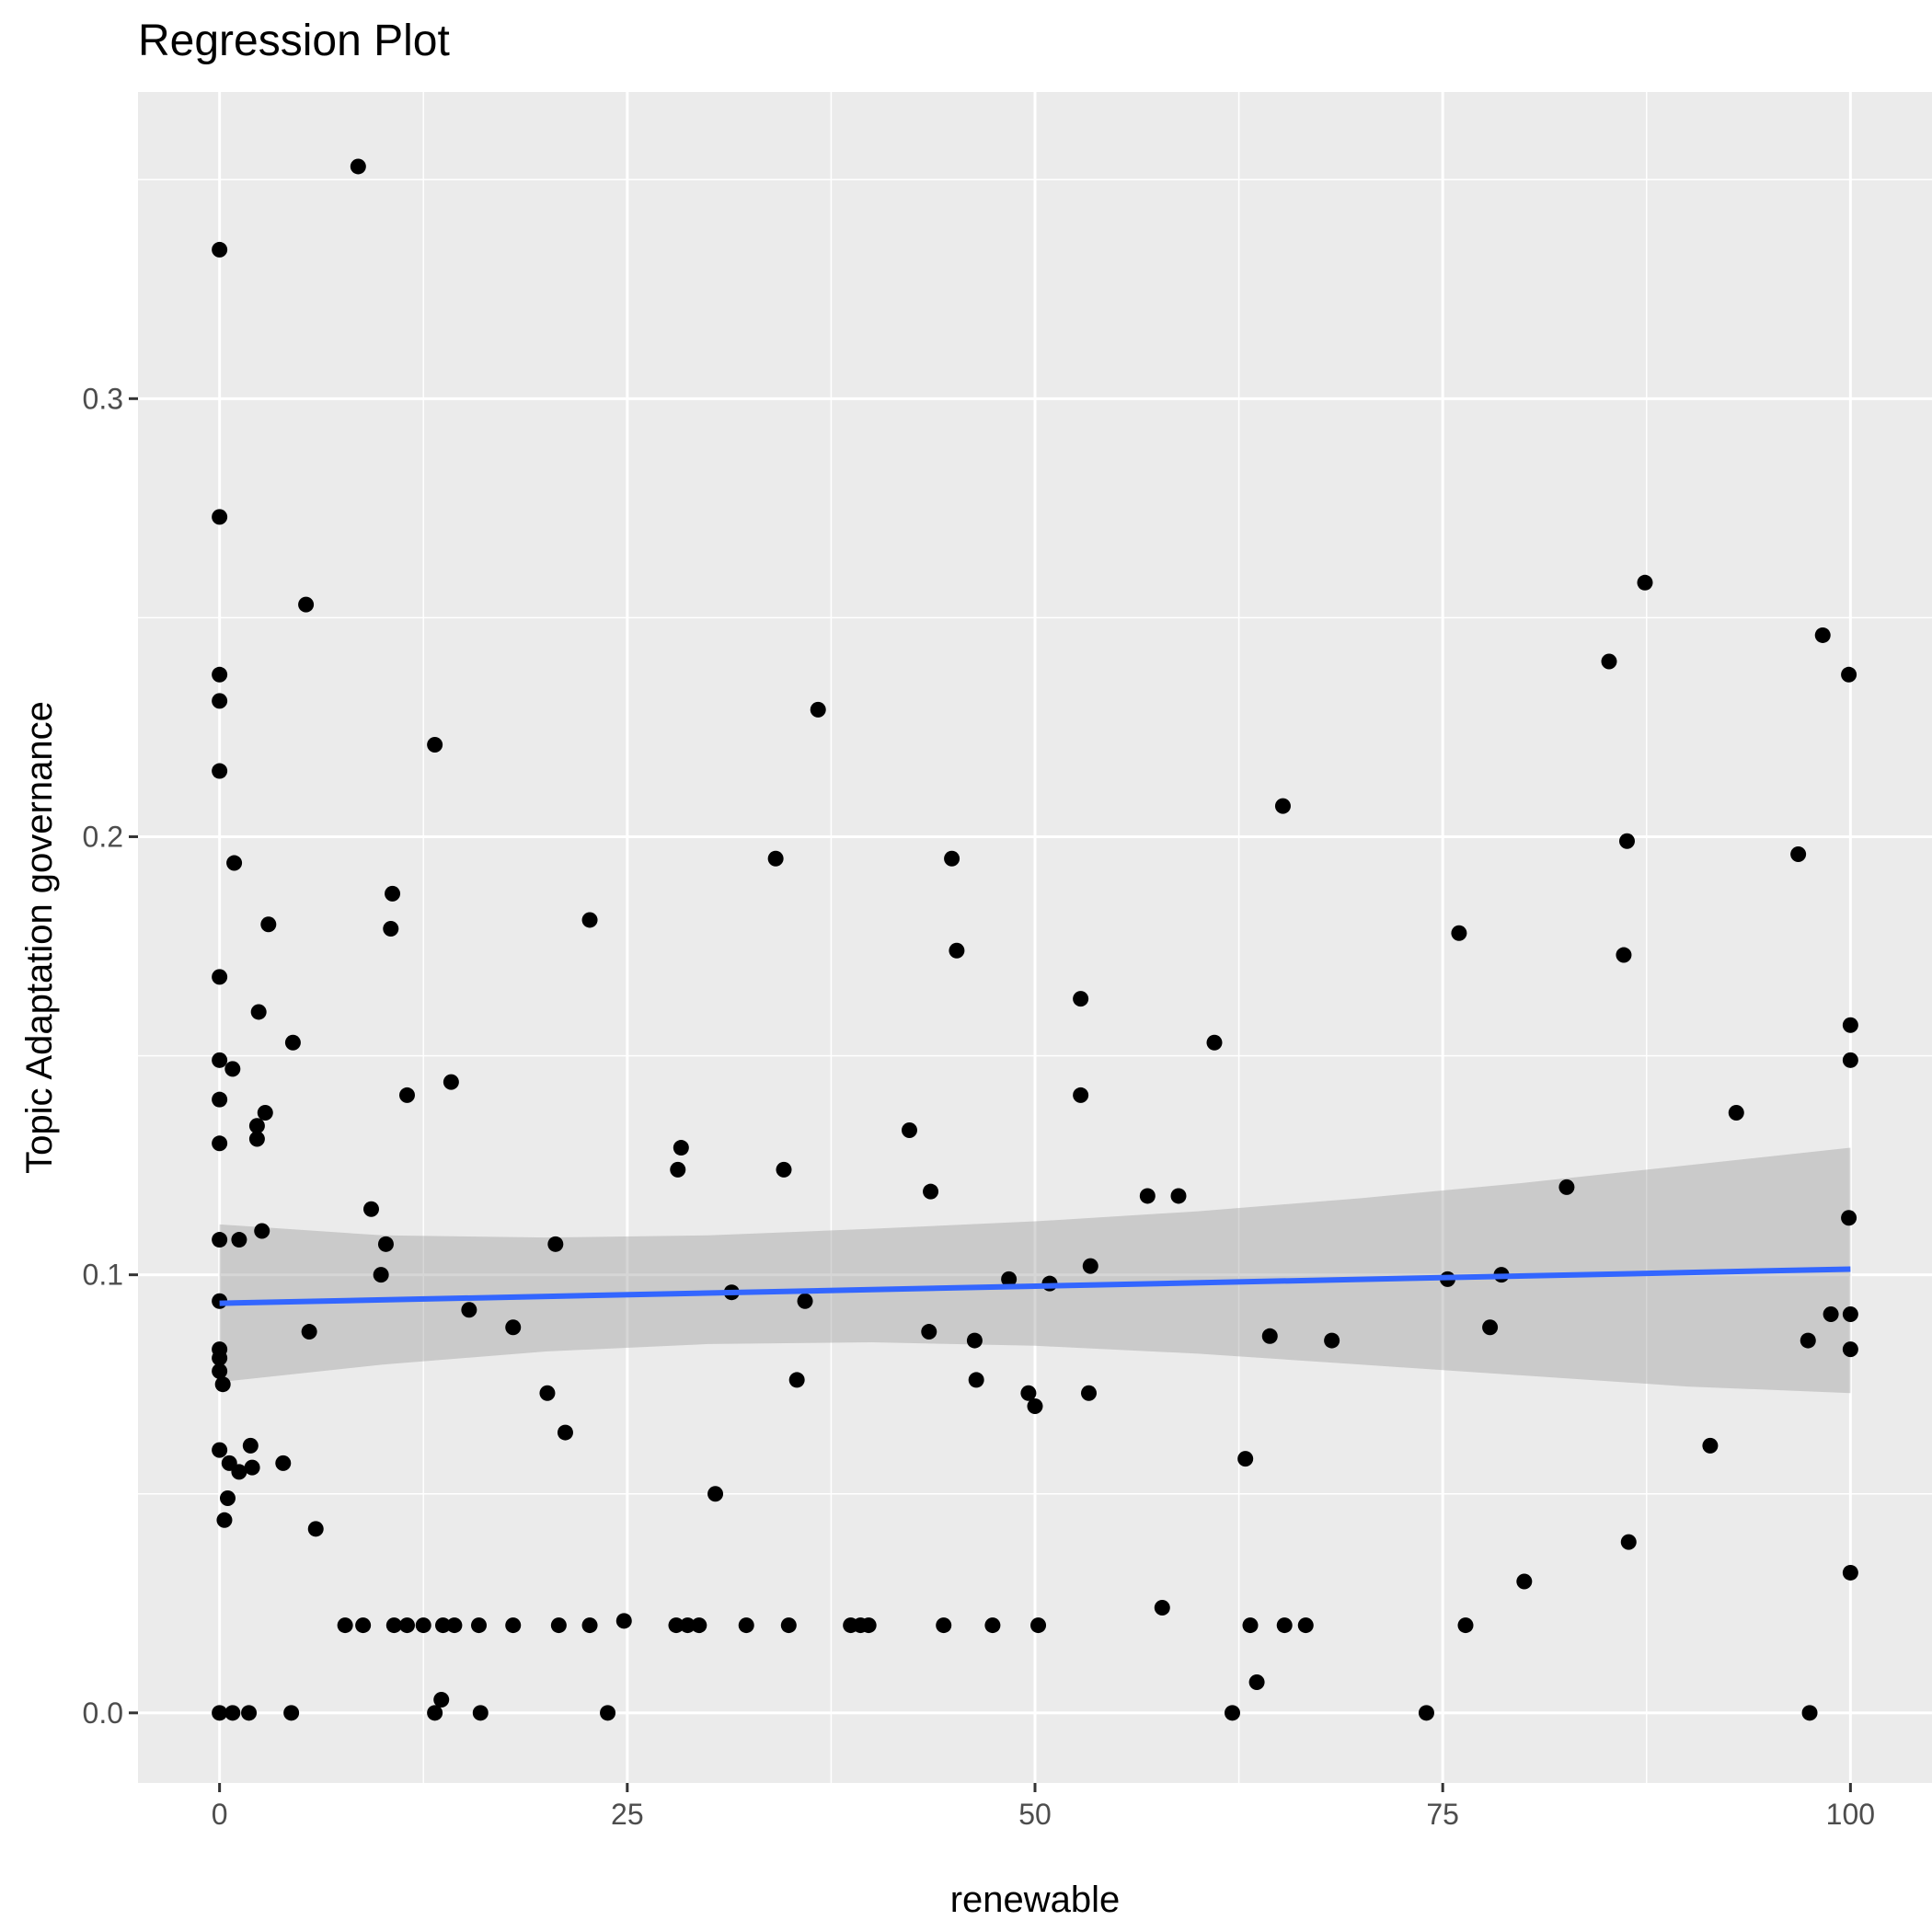 The height and width of the screenshot is (1932, 1932). I want to click on confidence-band-layer, so click(1035, 1270).